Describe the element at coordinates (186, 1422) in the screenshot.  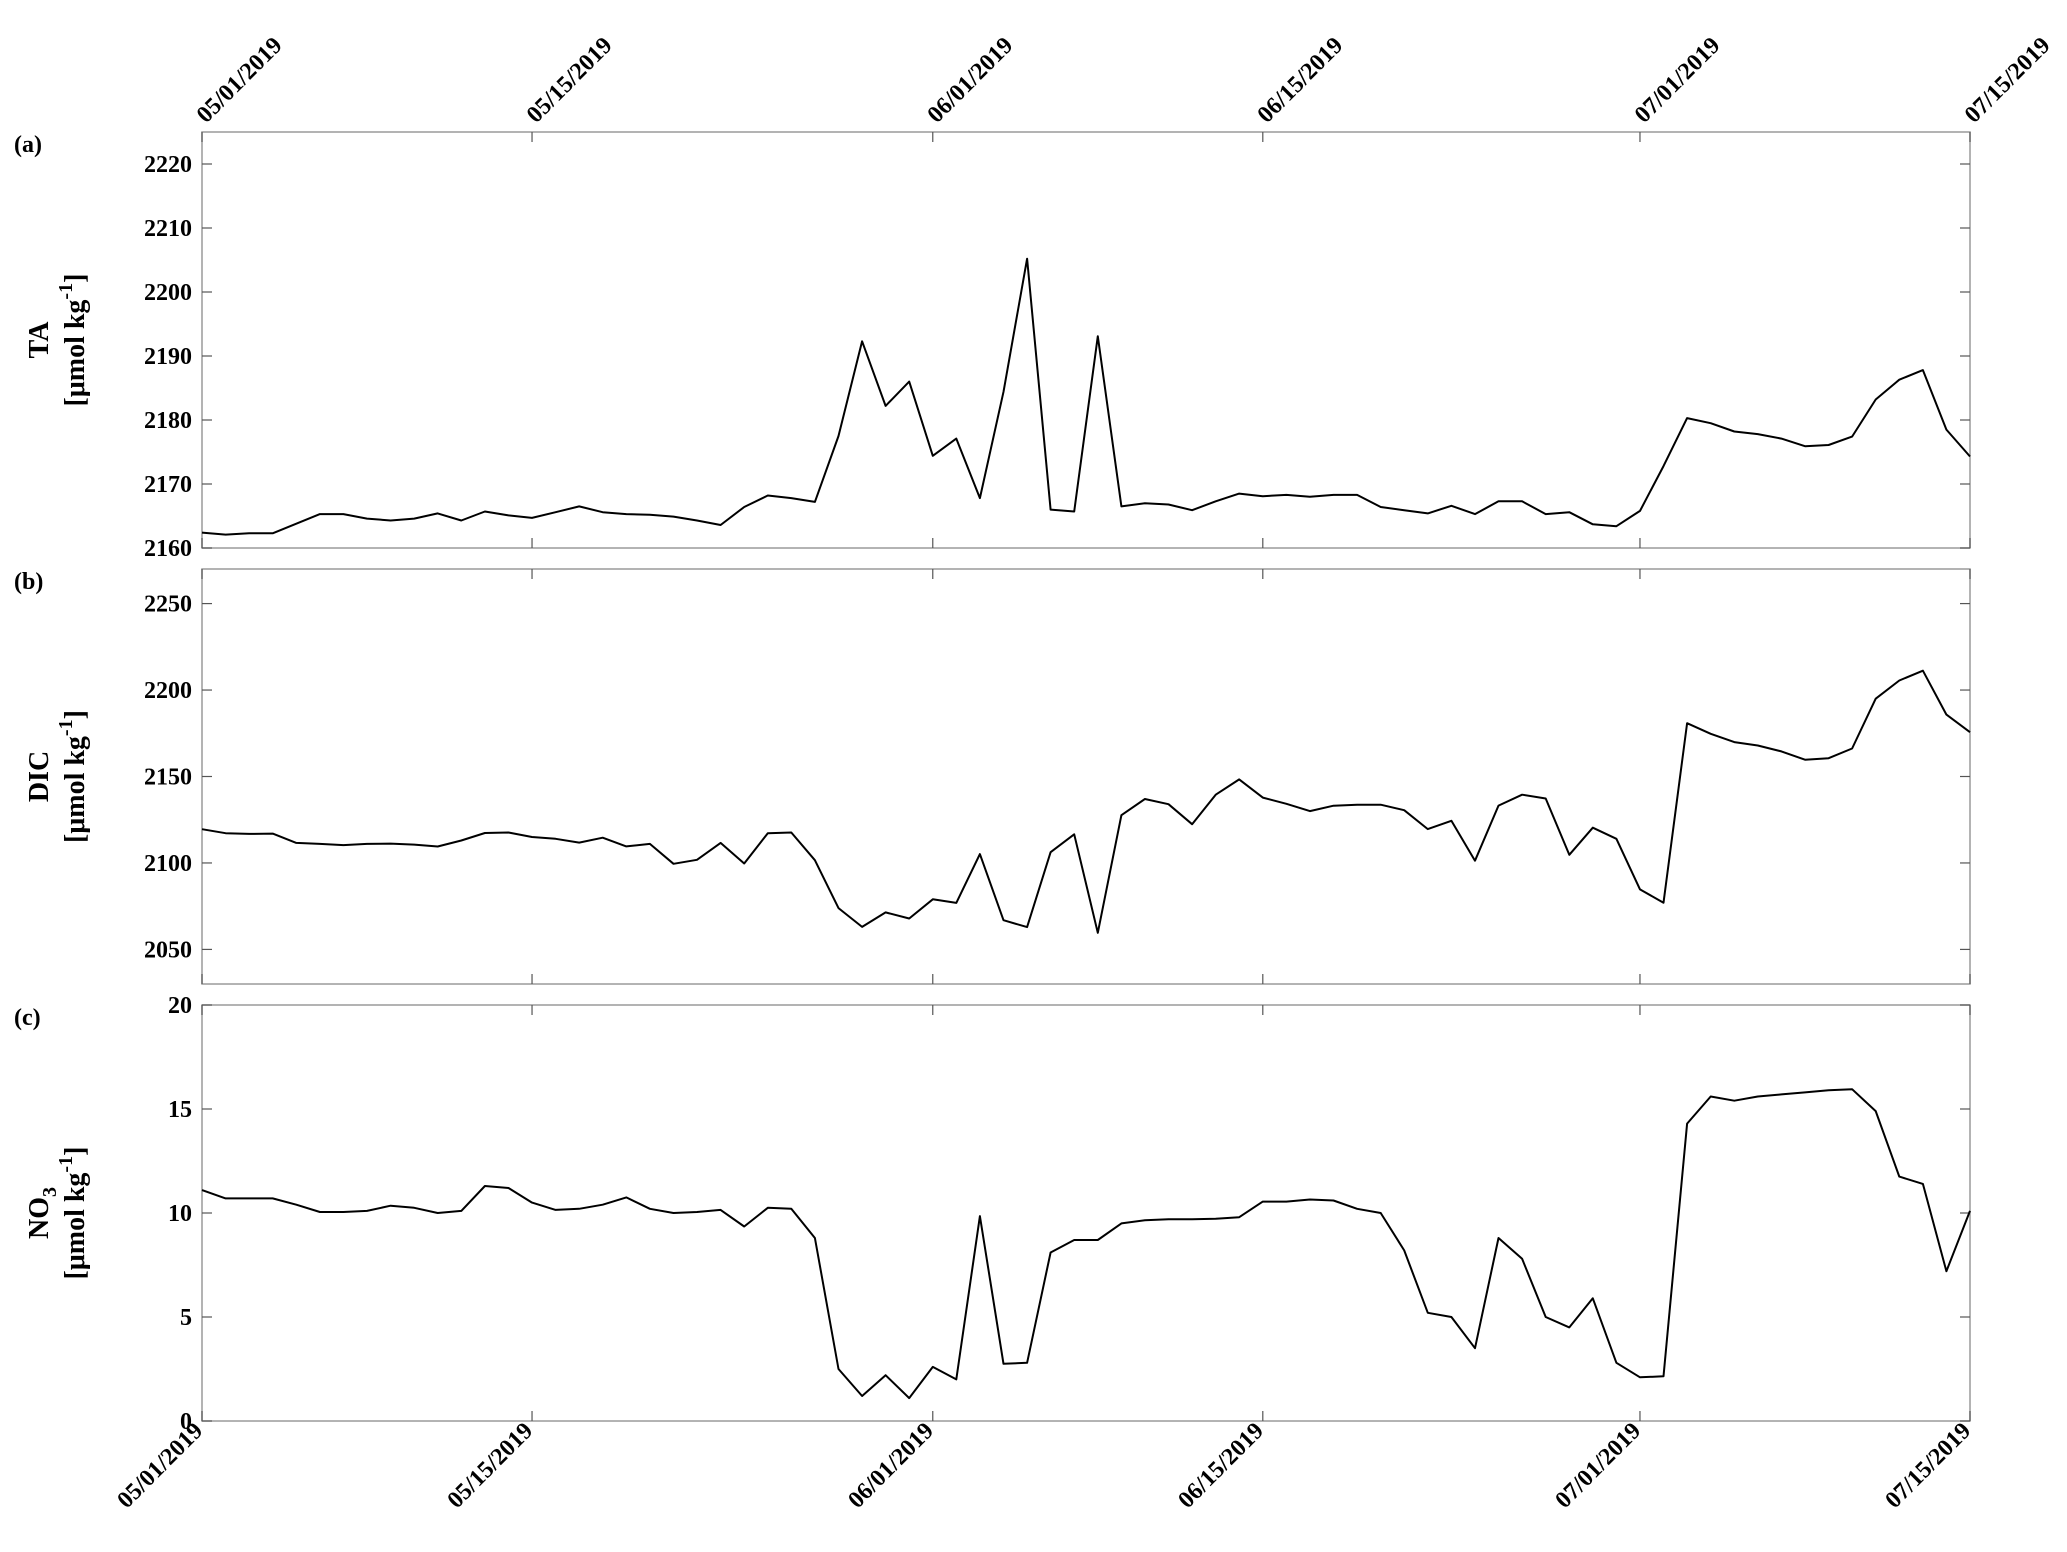
I see `y-tick-label: 0` at that location.